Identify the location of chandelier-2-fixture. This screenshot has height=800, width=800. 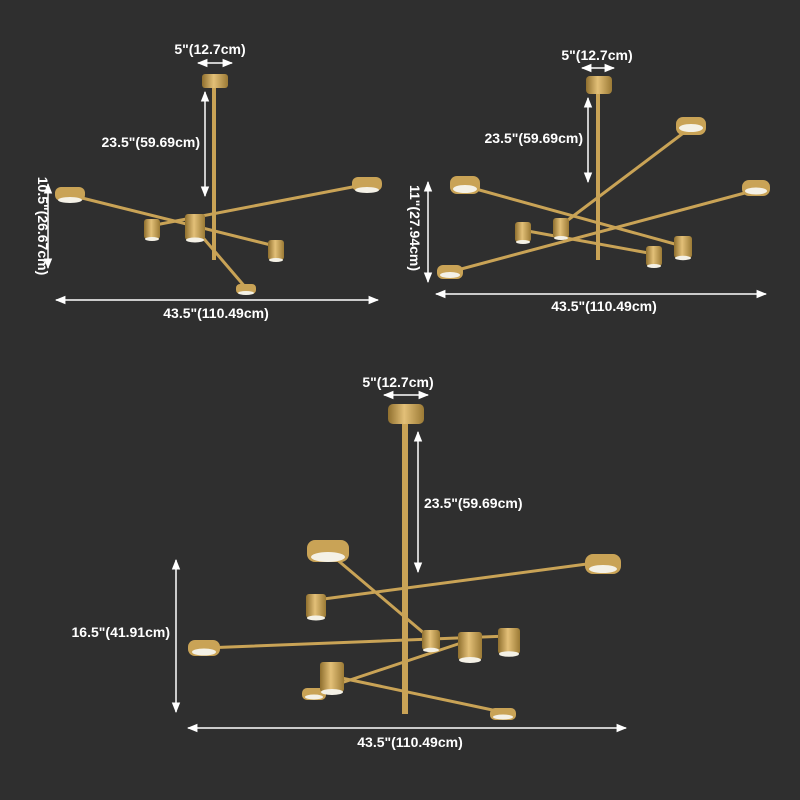
(603, 177).